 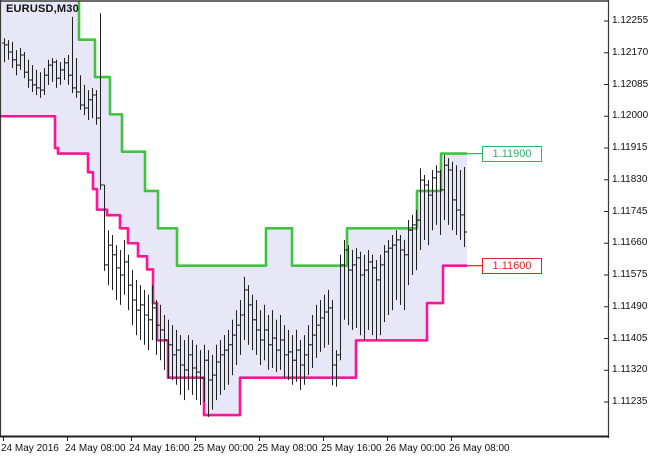 What do you see at coordinates (630, 338) in the screenshot?
I see `price-axis-label: 1.11405` at bounding box center [630, 338].